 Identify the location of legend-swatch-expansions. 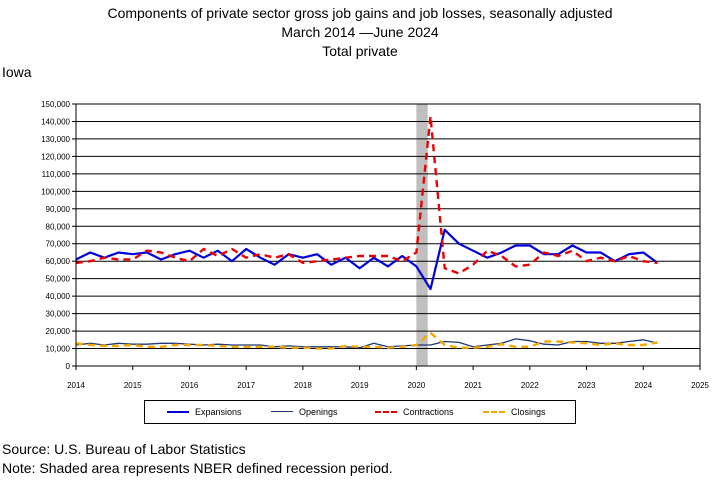
(178, 412).